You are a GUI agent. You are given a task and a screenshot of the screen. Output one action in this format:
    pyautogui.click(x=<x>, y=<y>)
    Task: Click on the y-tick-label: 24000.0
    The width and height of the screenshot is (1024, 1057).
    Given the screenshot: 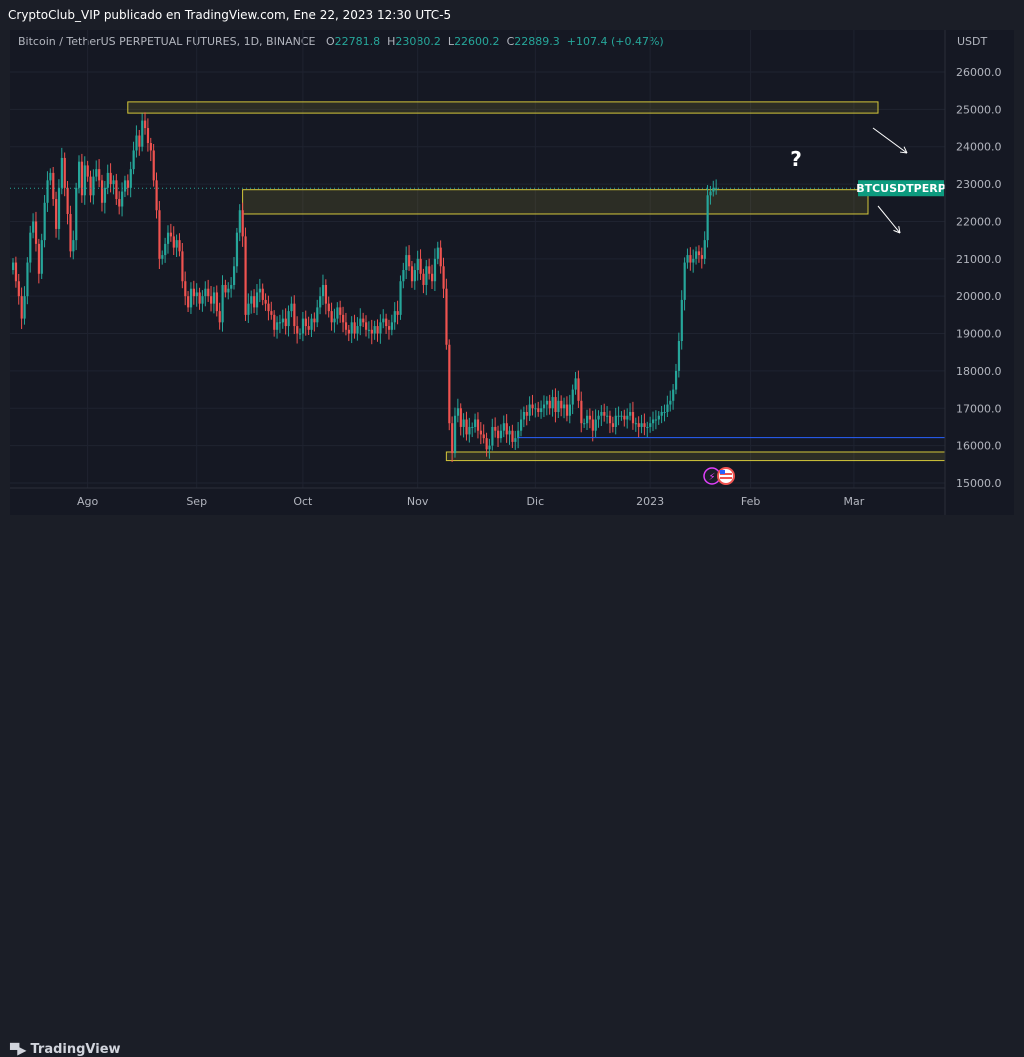 What is the action you would take?
    pyautogui.click(x=979, y=147)
    